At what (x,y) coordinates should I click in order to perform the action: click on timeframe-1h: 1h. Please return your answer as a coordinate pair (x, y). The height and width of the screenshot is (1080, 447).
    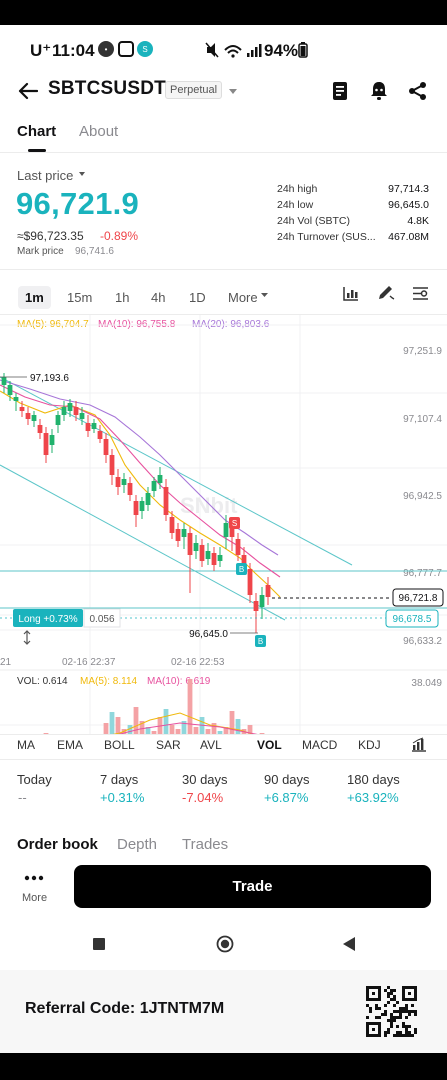
    Looking at the image, I should click on (122, 297).